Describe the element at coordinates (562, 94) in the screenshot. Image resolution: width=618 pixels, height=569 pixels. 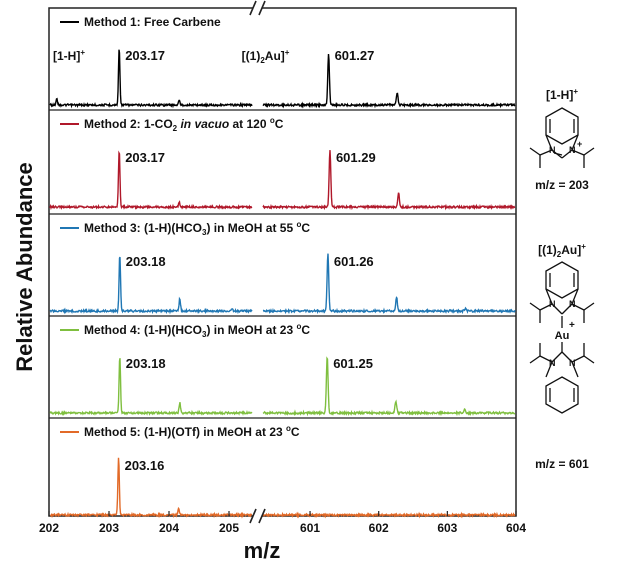
I see `monomer-title: [1-H]+` at that location.